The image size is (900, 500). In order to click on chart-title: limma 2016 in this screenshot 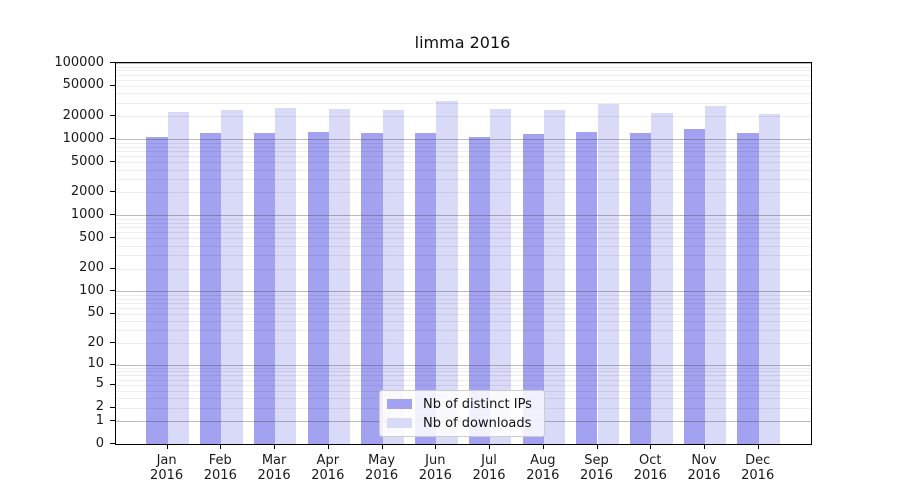, I will do `click(462, 42)`.